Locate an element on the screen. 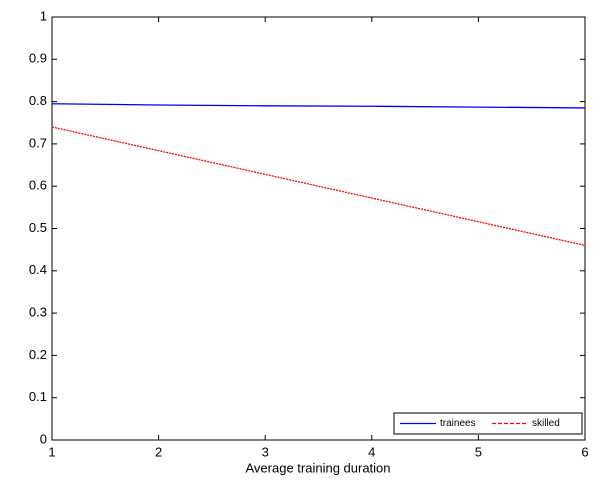 The image size is (600, 482). x-tick-label: 4 is located at coordinates (371, 451).